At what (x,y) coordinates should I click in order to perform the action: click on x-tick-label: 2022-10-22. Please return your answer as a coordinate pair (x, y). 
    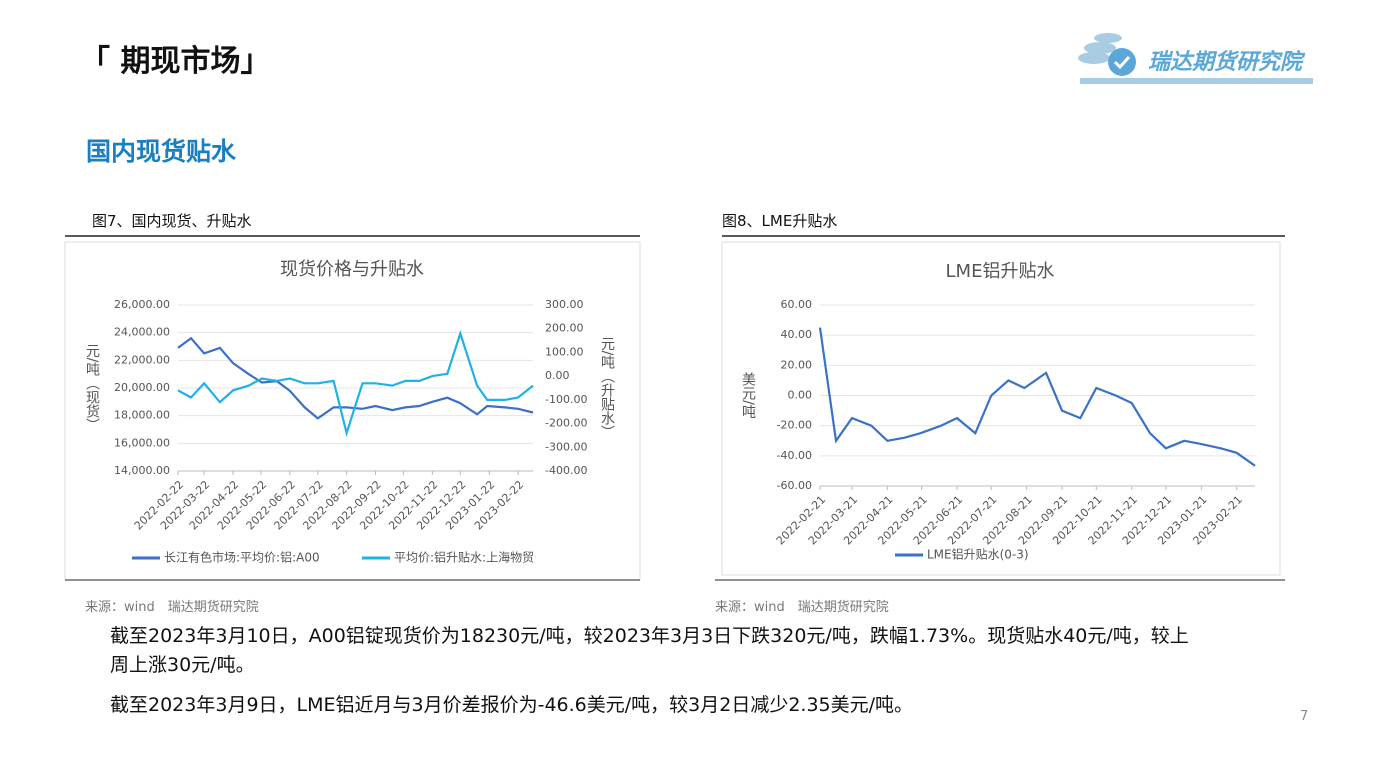
    Looking at the image, I should click on (384, 505).